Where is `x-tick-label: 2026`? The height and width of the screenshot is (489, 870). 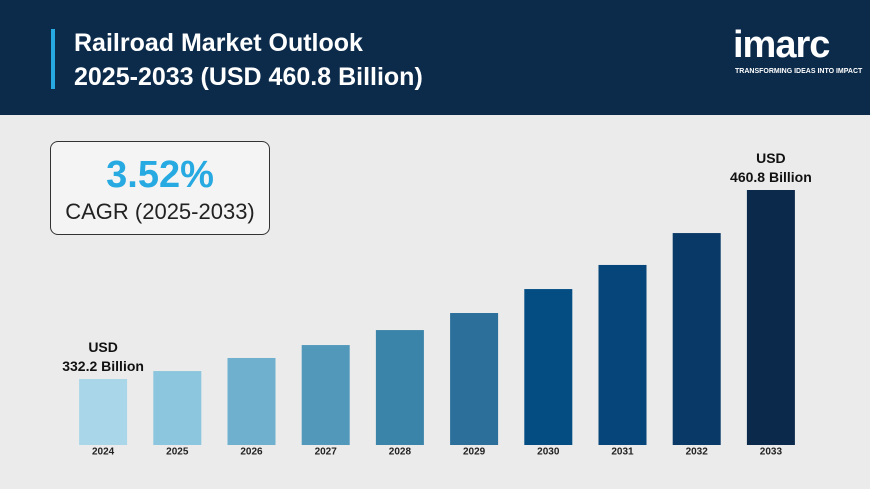 x-tick-label: 2026 is located at coordinates (251, 452).